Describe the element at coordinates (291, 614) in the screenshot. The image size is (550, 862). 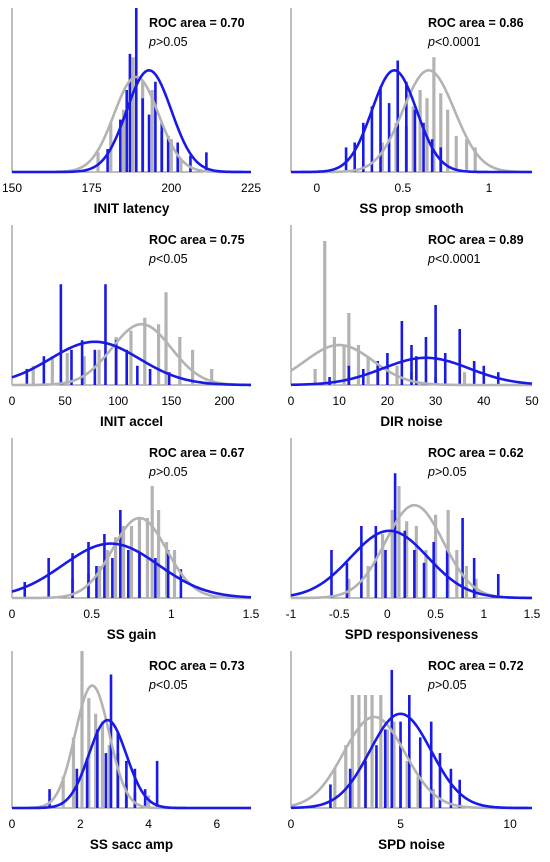
I see `x-tick-label: -1` at that location.